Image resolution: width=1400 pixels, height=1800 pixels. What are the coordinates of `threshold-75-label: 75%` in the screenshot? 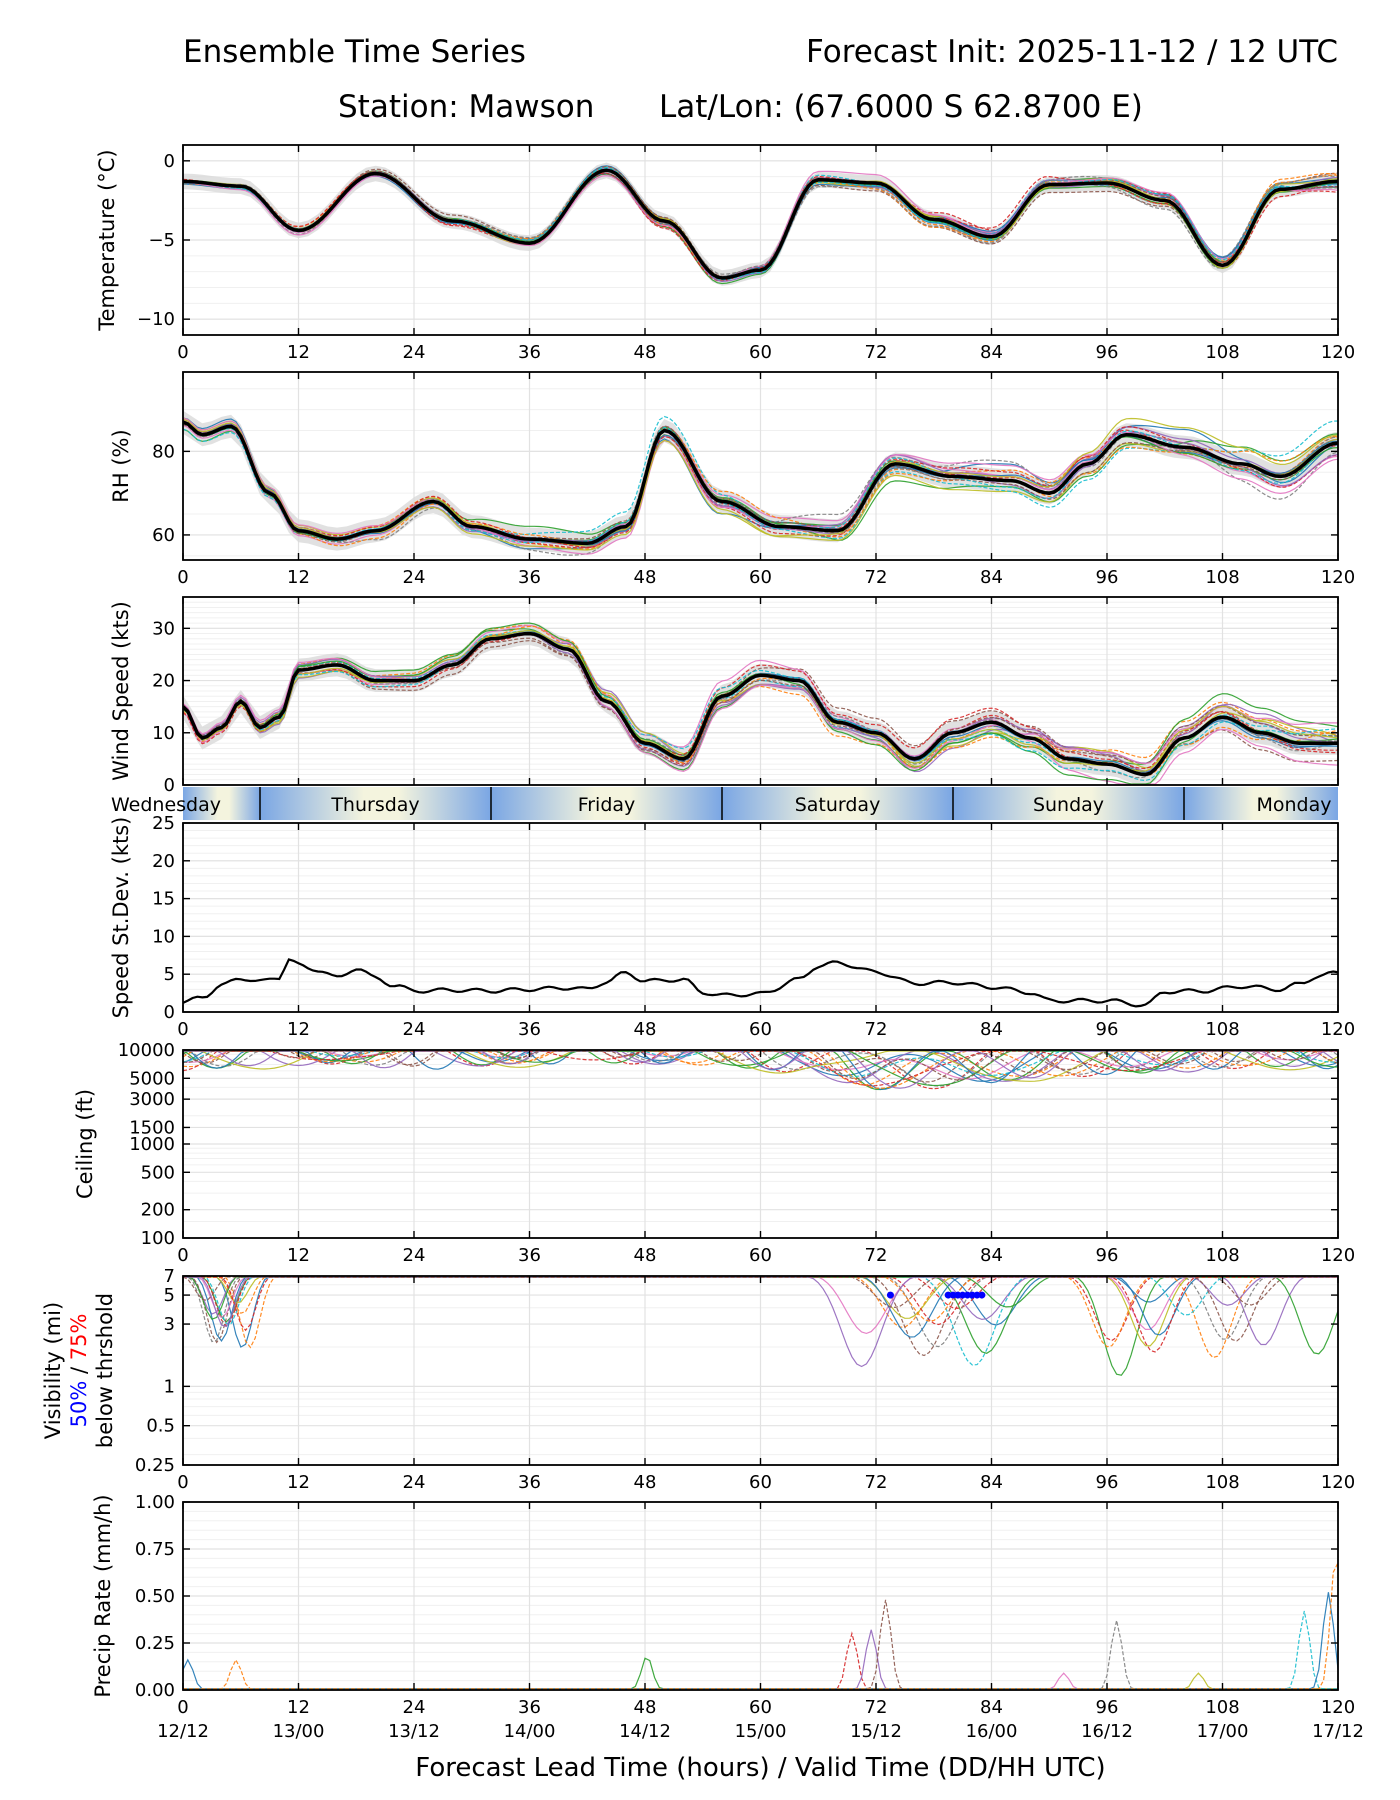 It's located at (79, 1337).